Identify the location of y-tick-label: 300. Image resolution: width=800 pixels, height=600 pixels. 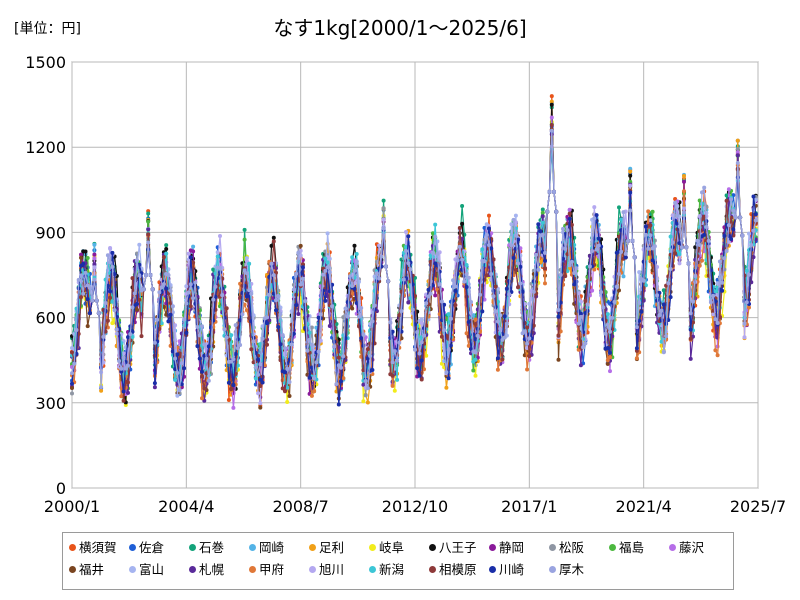
(50, 403).